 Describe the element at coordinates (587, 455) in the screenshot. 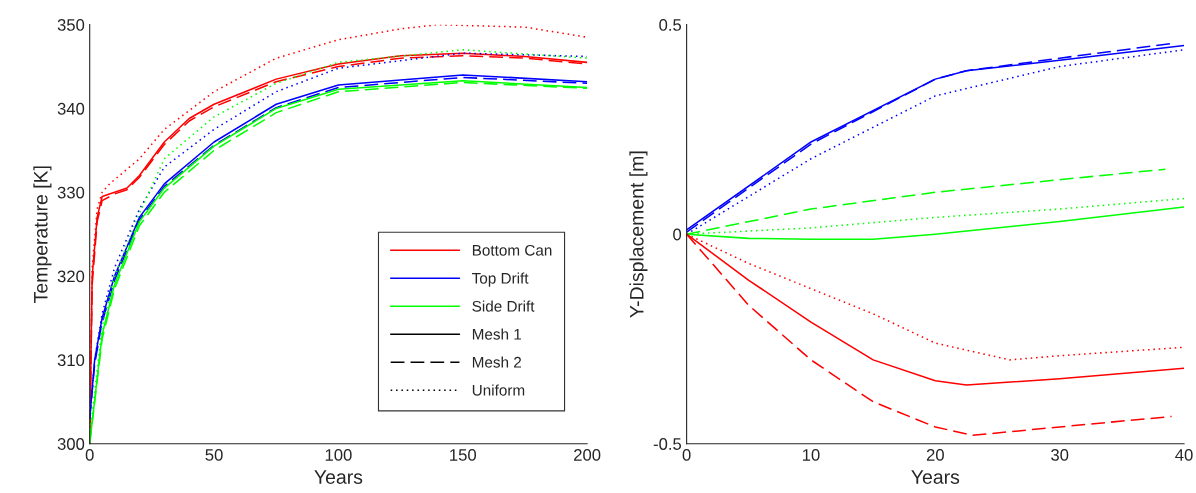

I see `x-tick-label: 200` at that location.